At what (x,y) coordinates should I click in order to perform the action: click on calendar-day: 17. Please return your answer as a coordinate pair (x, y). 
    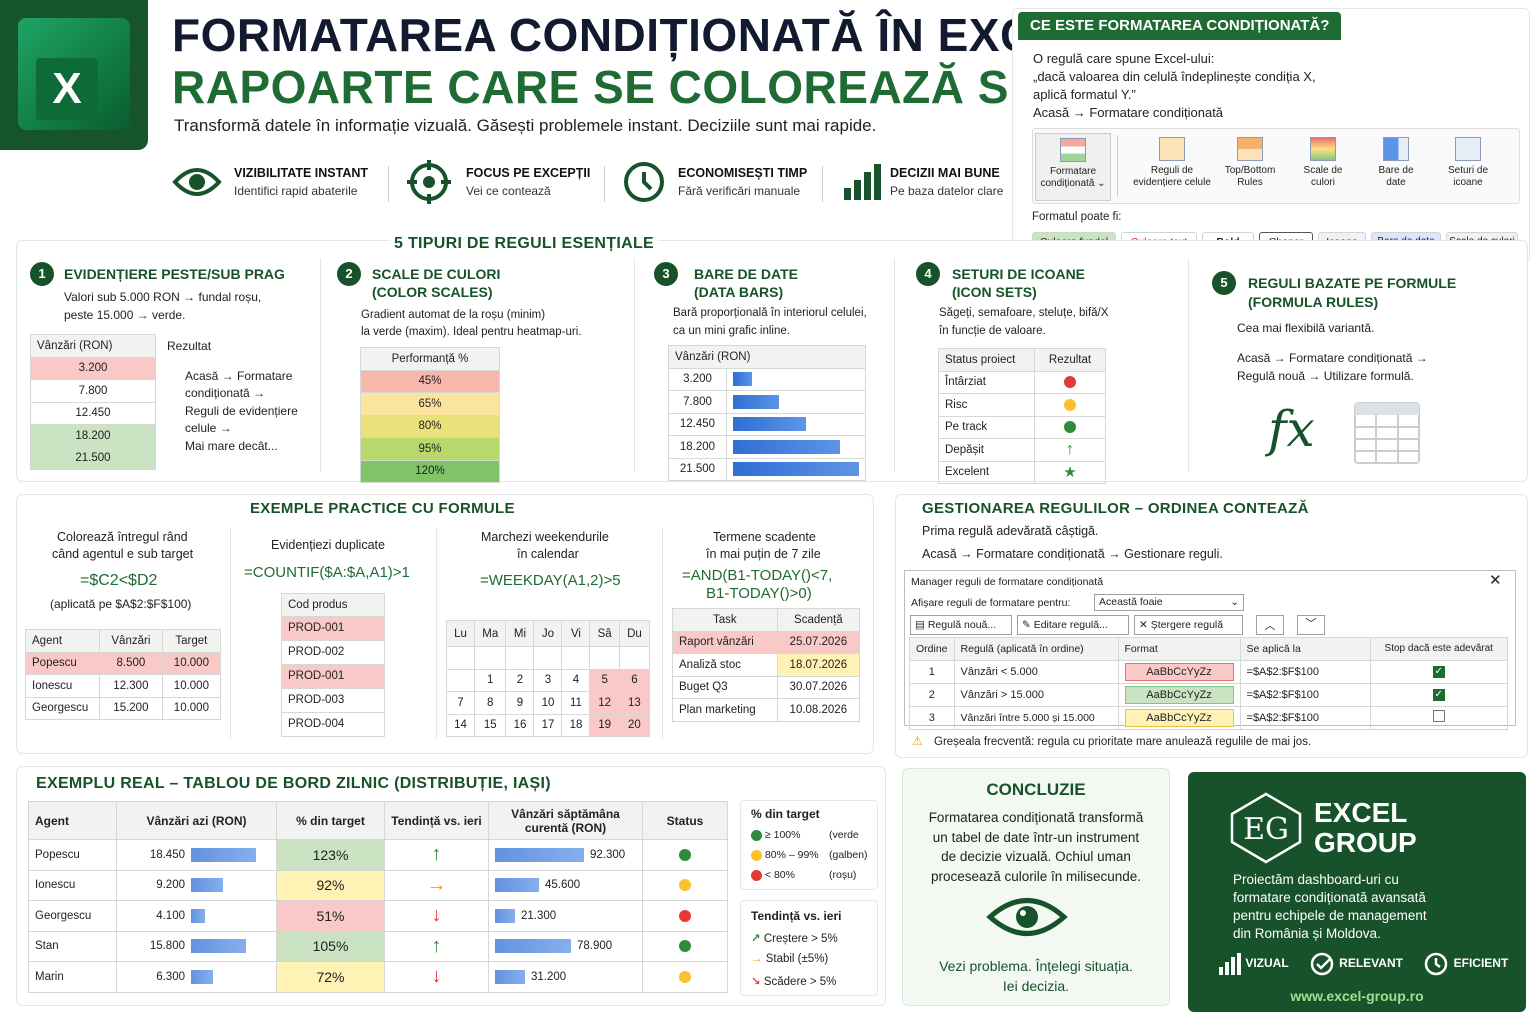
    Looking at the image, I should click on (548, 725).